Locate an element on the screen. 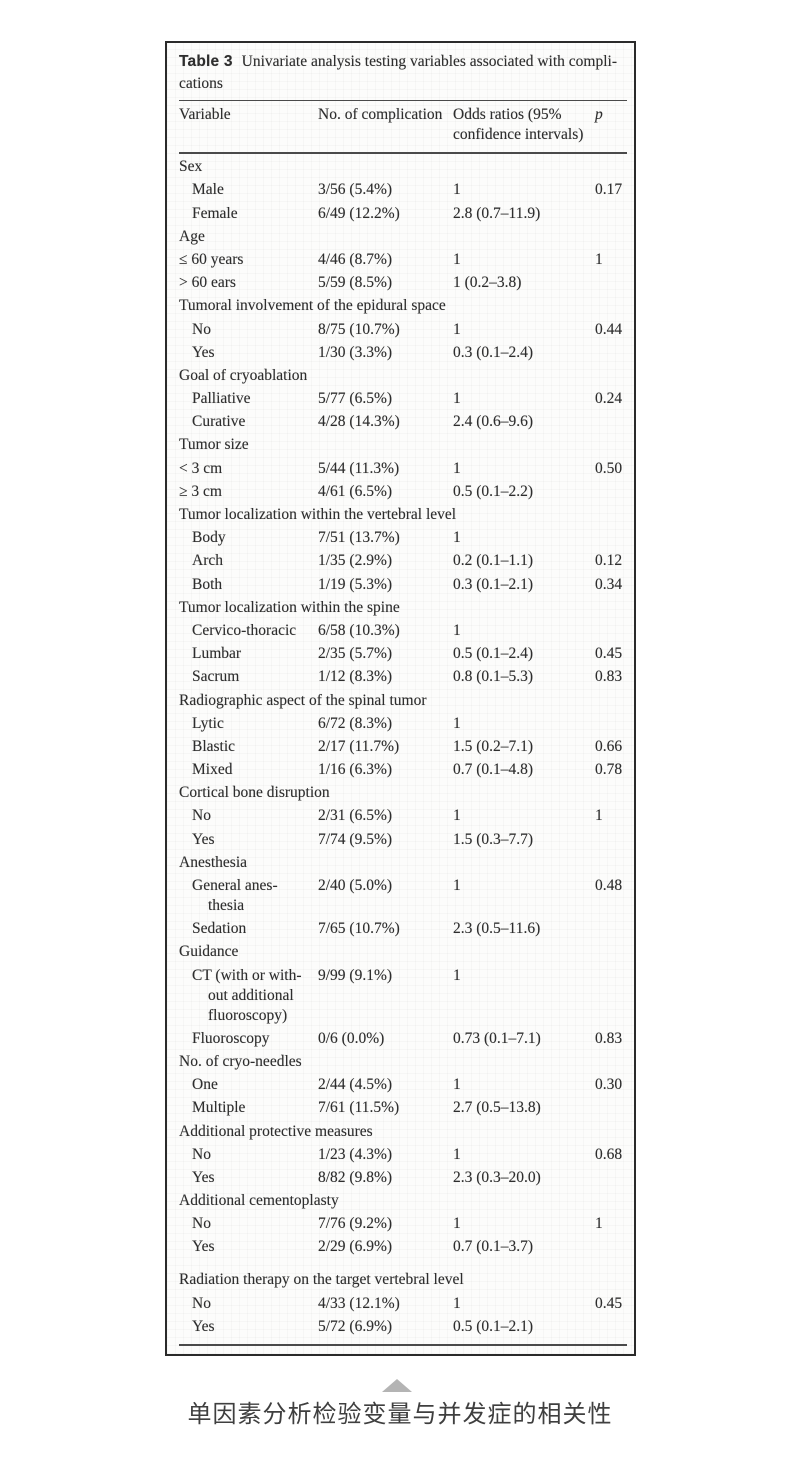  p-cell: 0.30 is located at coordinates (609, 1085).